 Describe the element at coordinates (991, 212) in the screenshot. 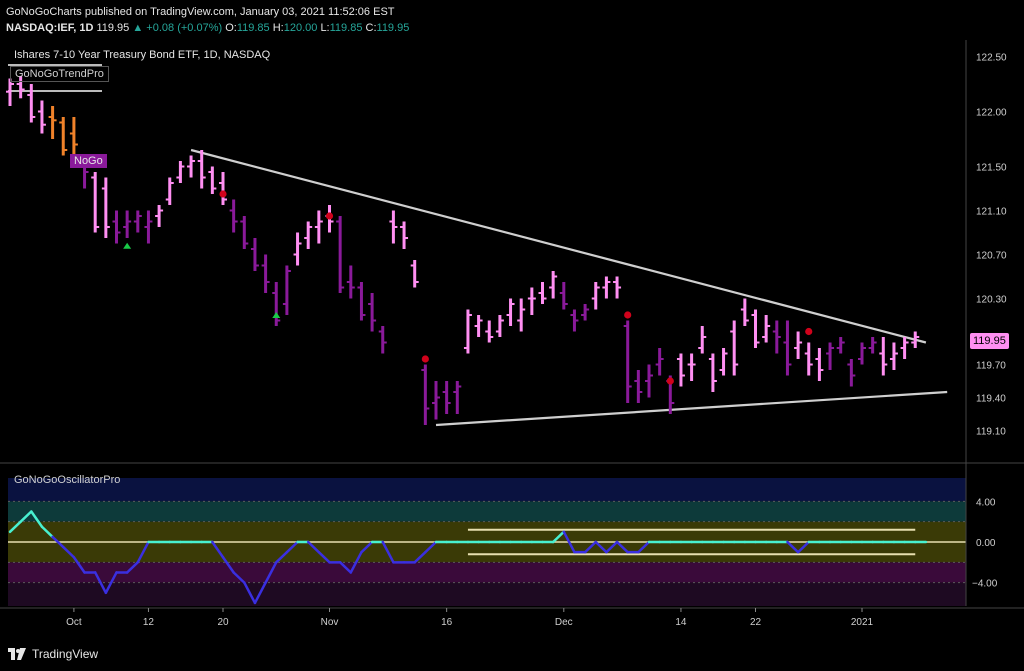

I see `price-tick-label: 121.10` at that location.